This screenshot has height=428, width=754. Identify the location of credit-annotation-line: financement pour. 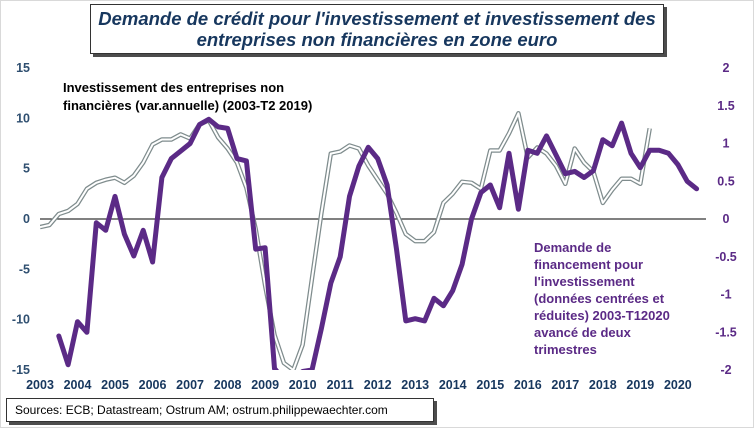
(588, 264).